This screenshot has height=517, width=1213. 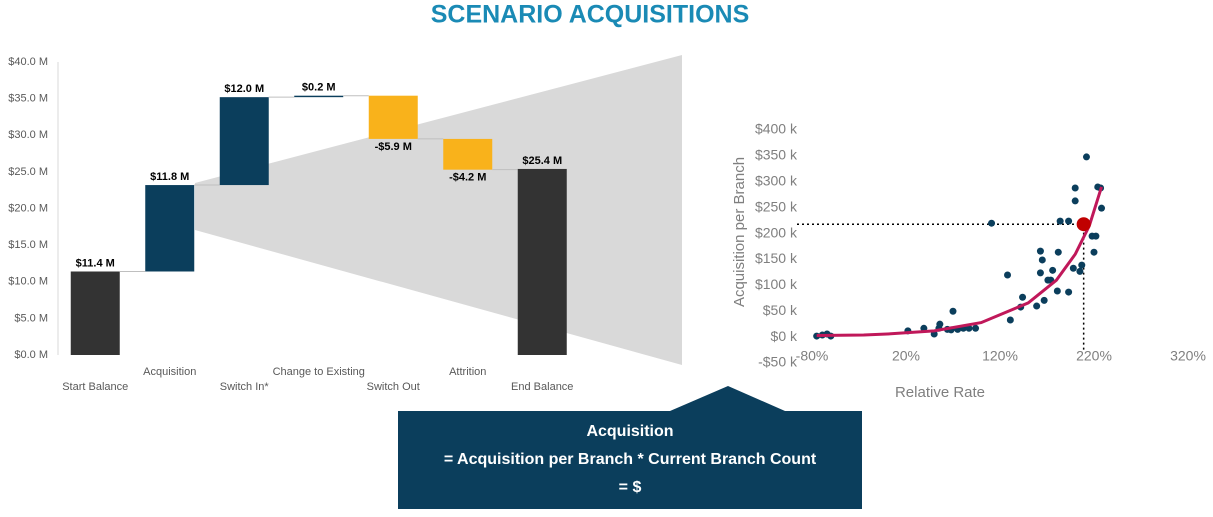 I want to click on y-tick-label: $250 k, so click(x=776, y=206).